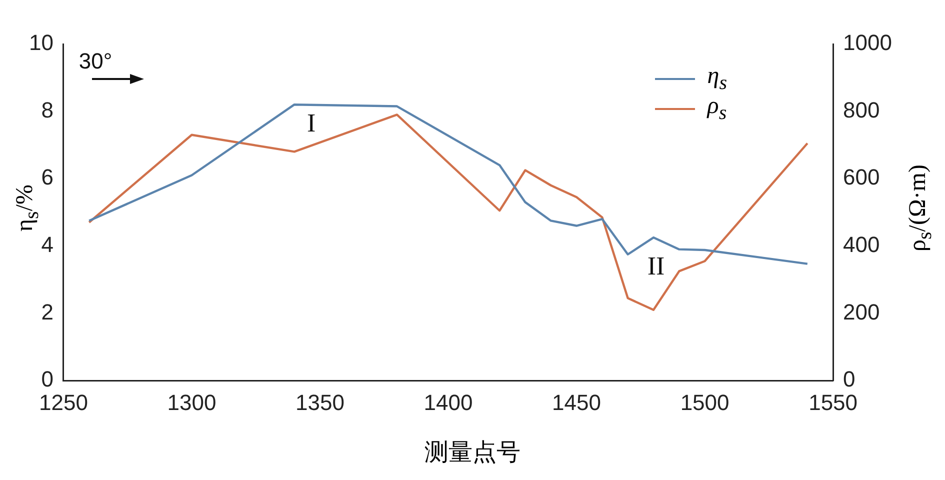  I want to click on x-tick-label: 1400, so click(448, 402).